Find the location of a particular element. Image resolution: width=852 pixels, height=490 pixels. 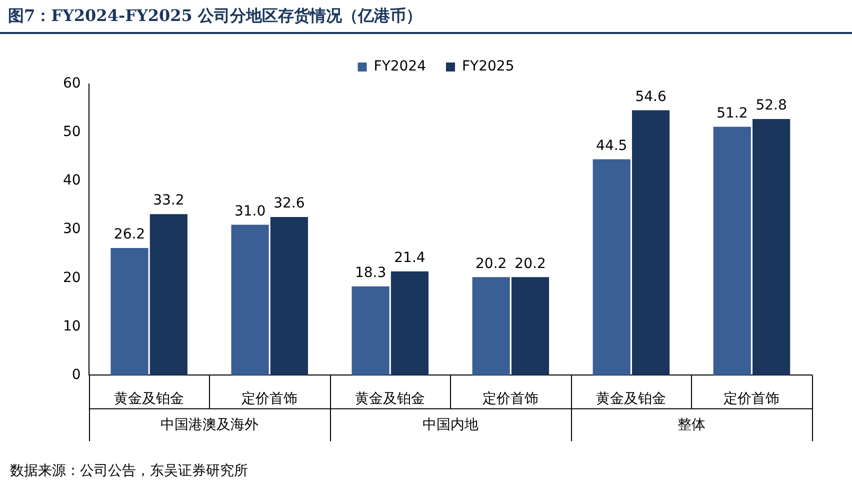

y-tick-label: 20 is located at coordinates (71, 278).